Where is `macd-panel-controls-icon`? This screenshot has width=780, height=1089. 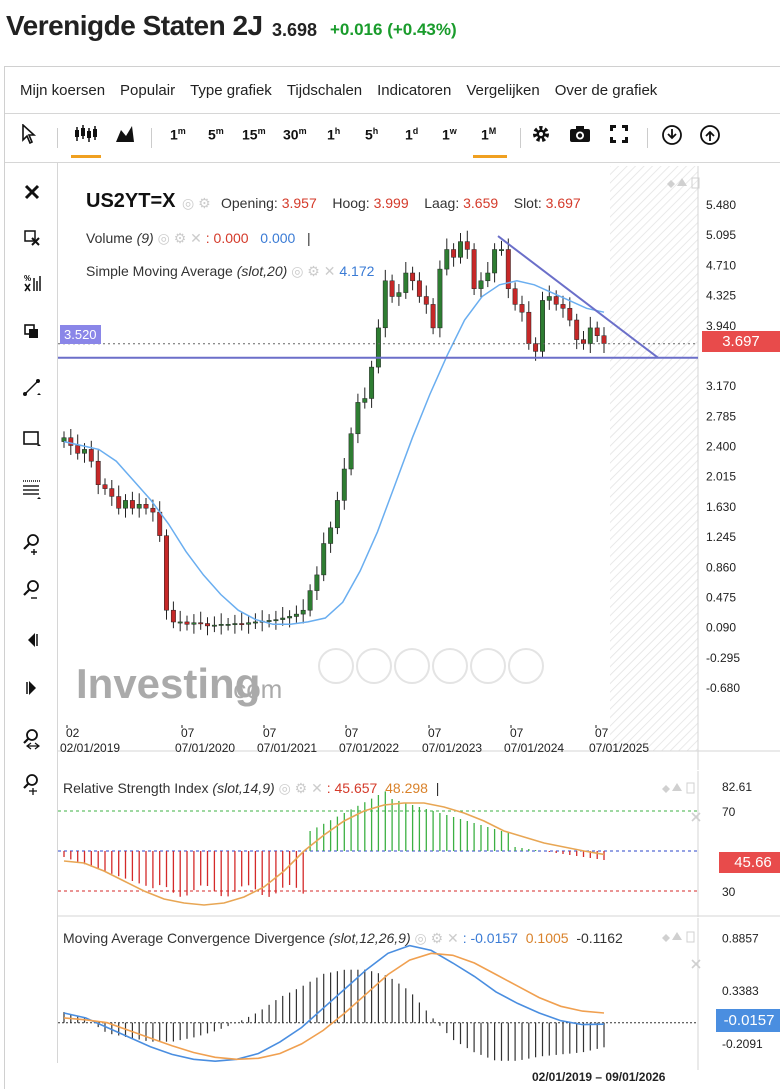
macd-panel-controls-icon is located at coordinates (679, 950).